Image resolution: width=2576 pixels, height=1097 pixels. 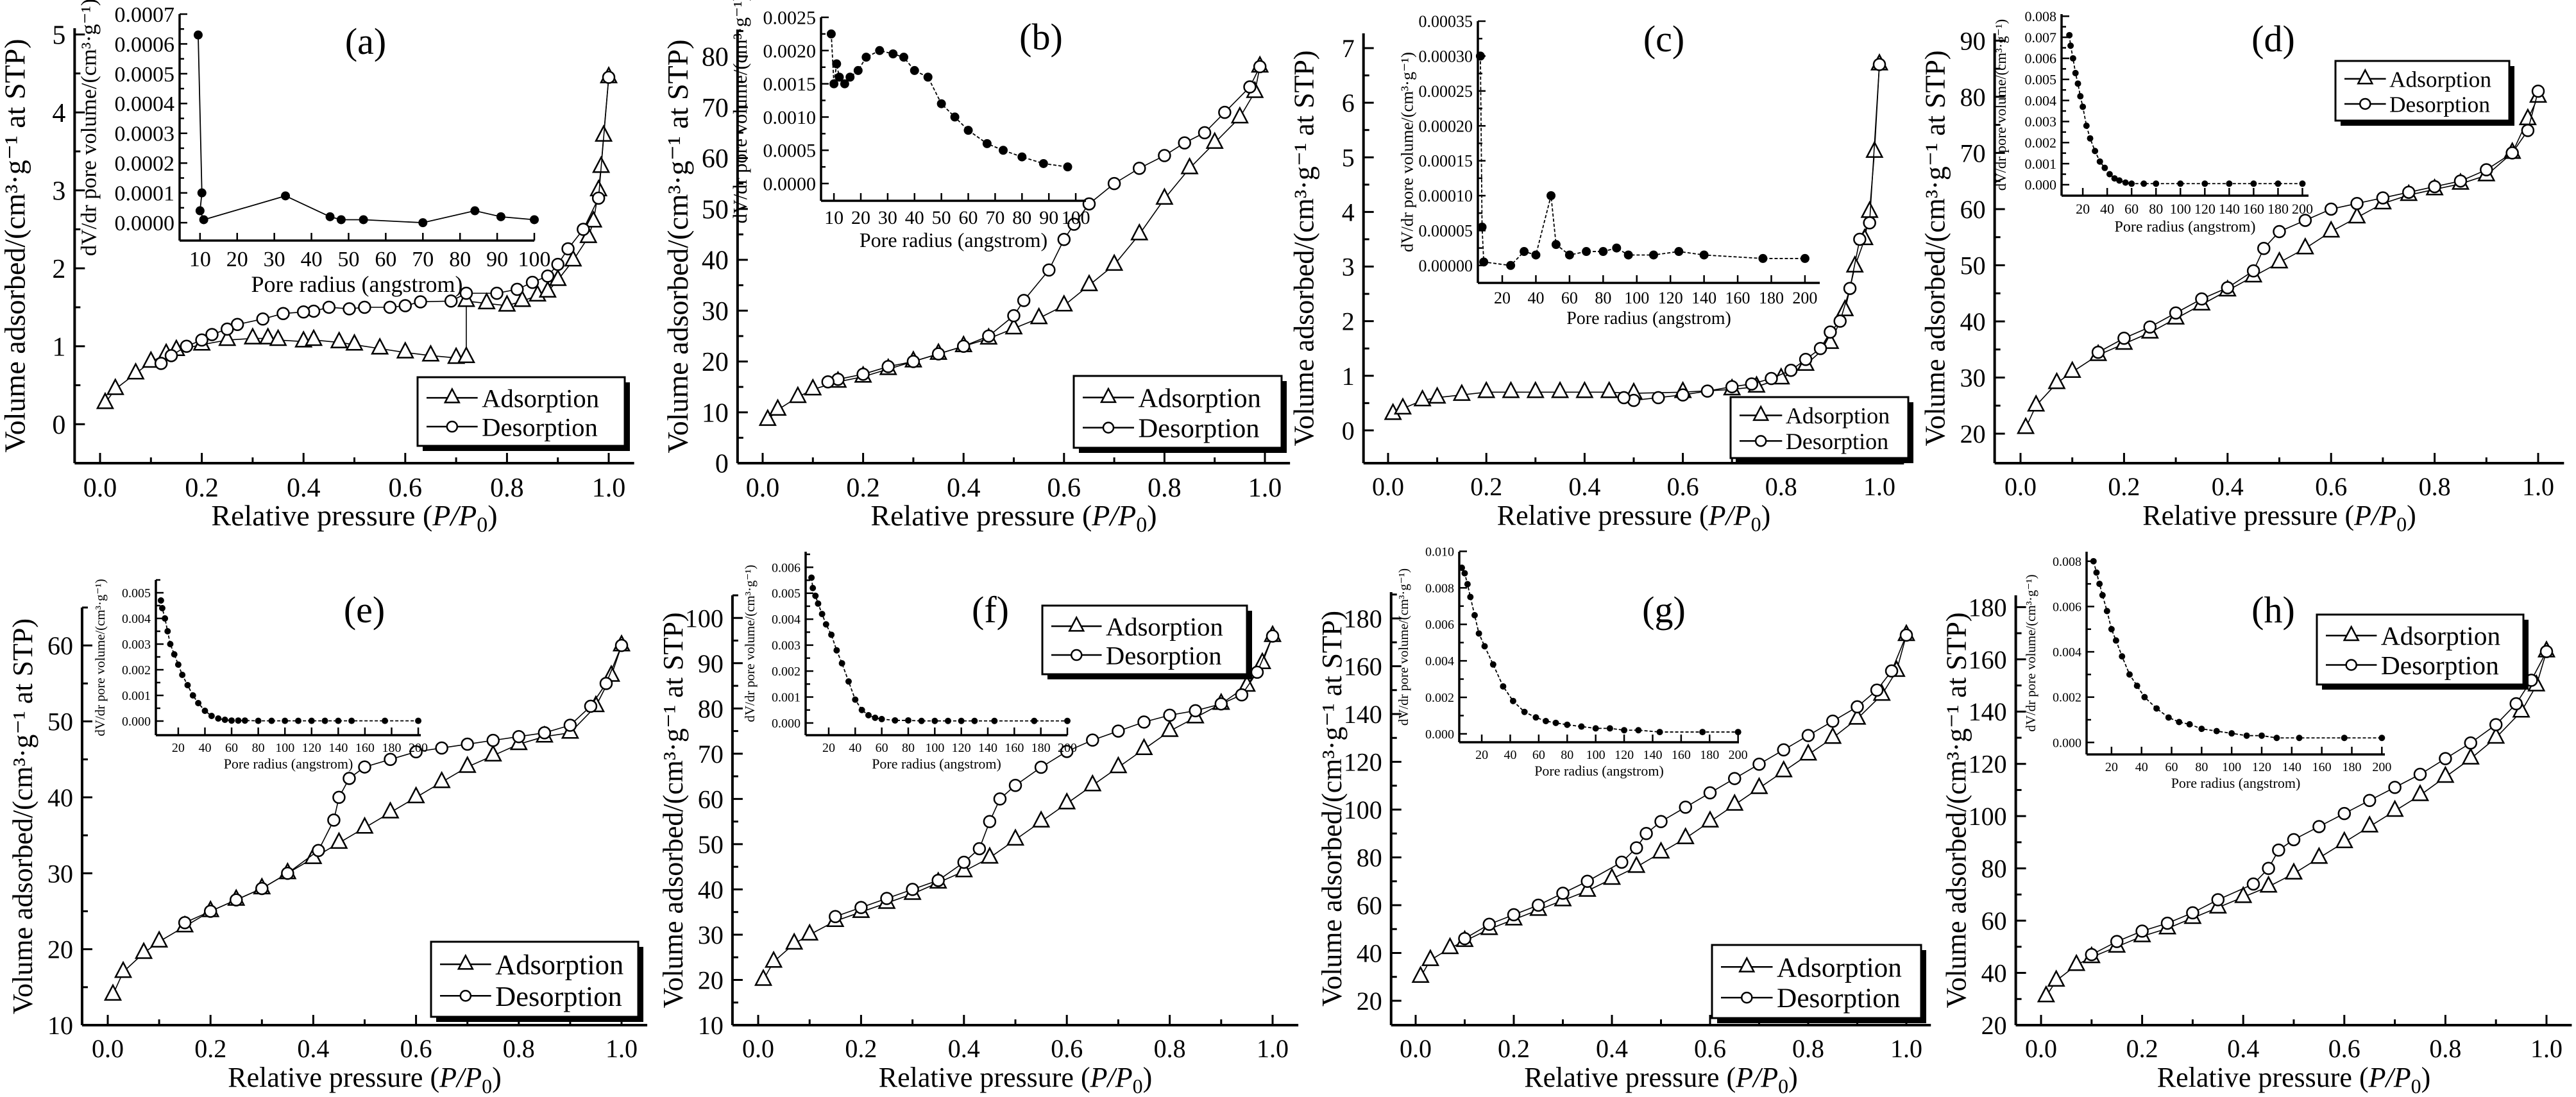 I want to click on inset-x-tick-label: 120, so click(x=1624, y=755).